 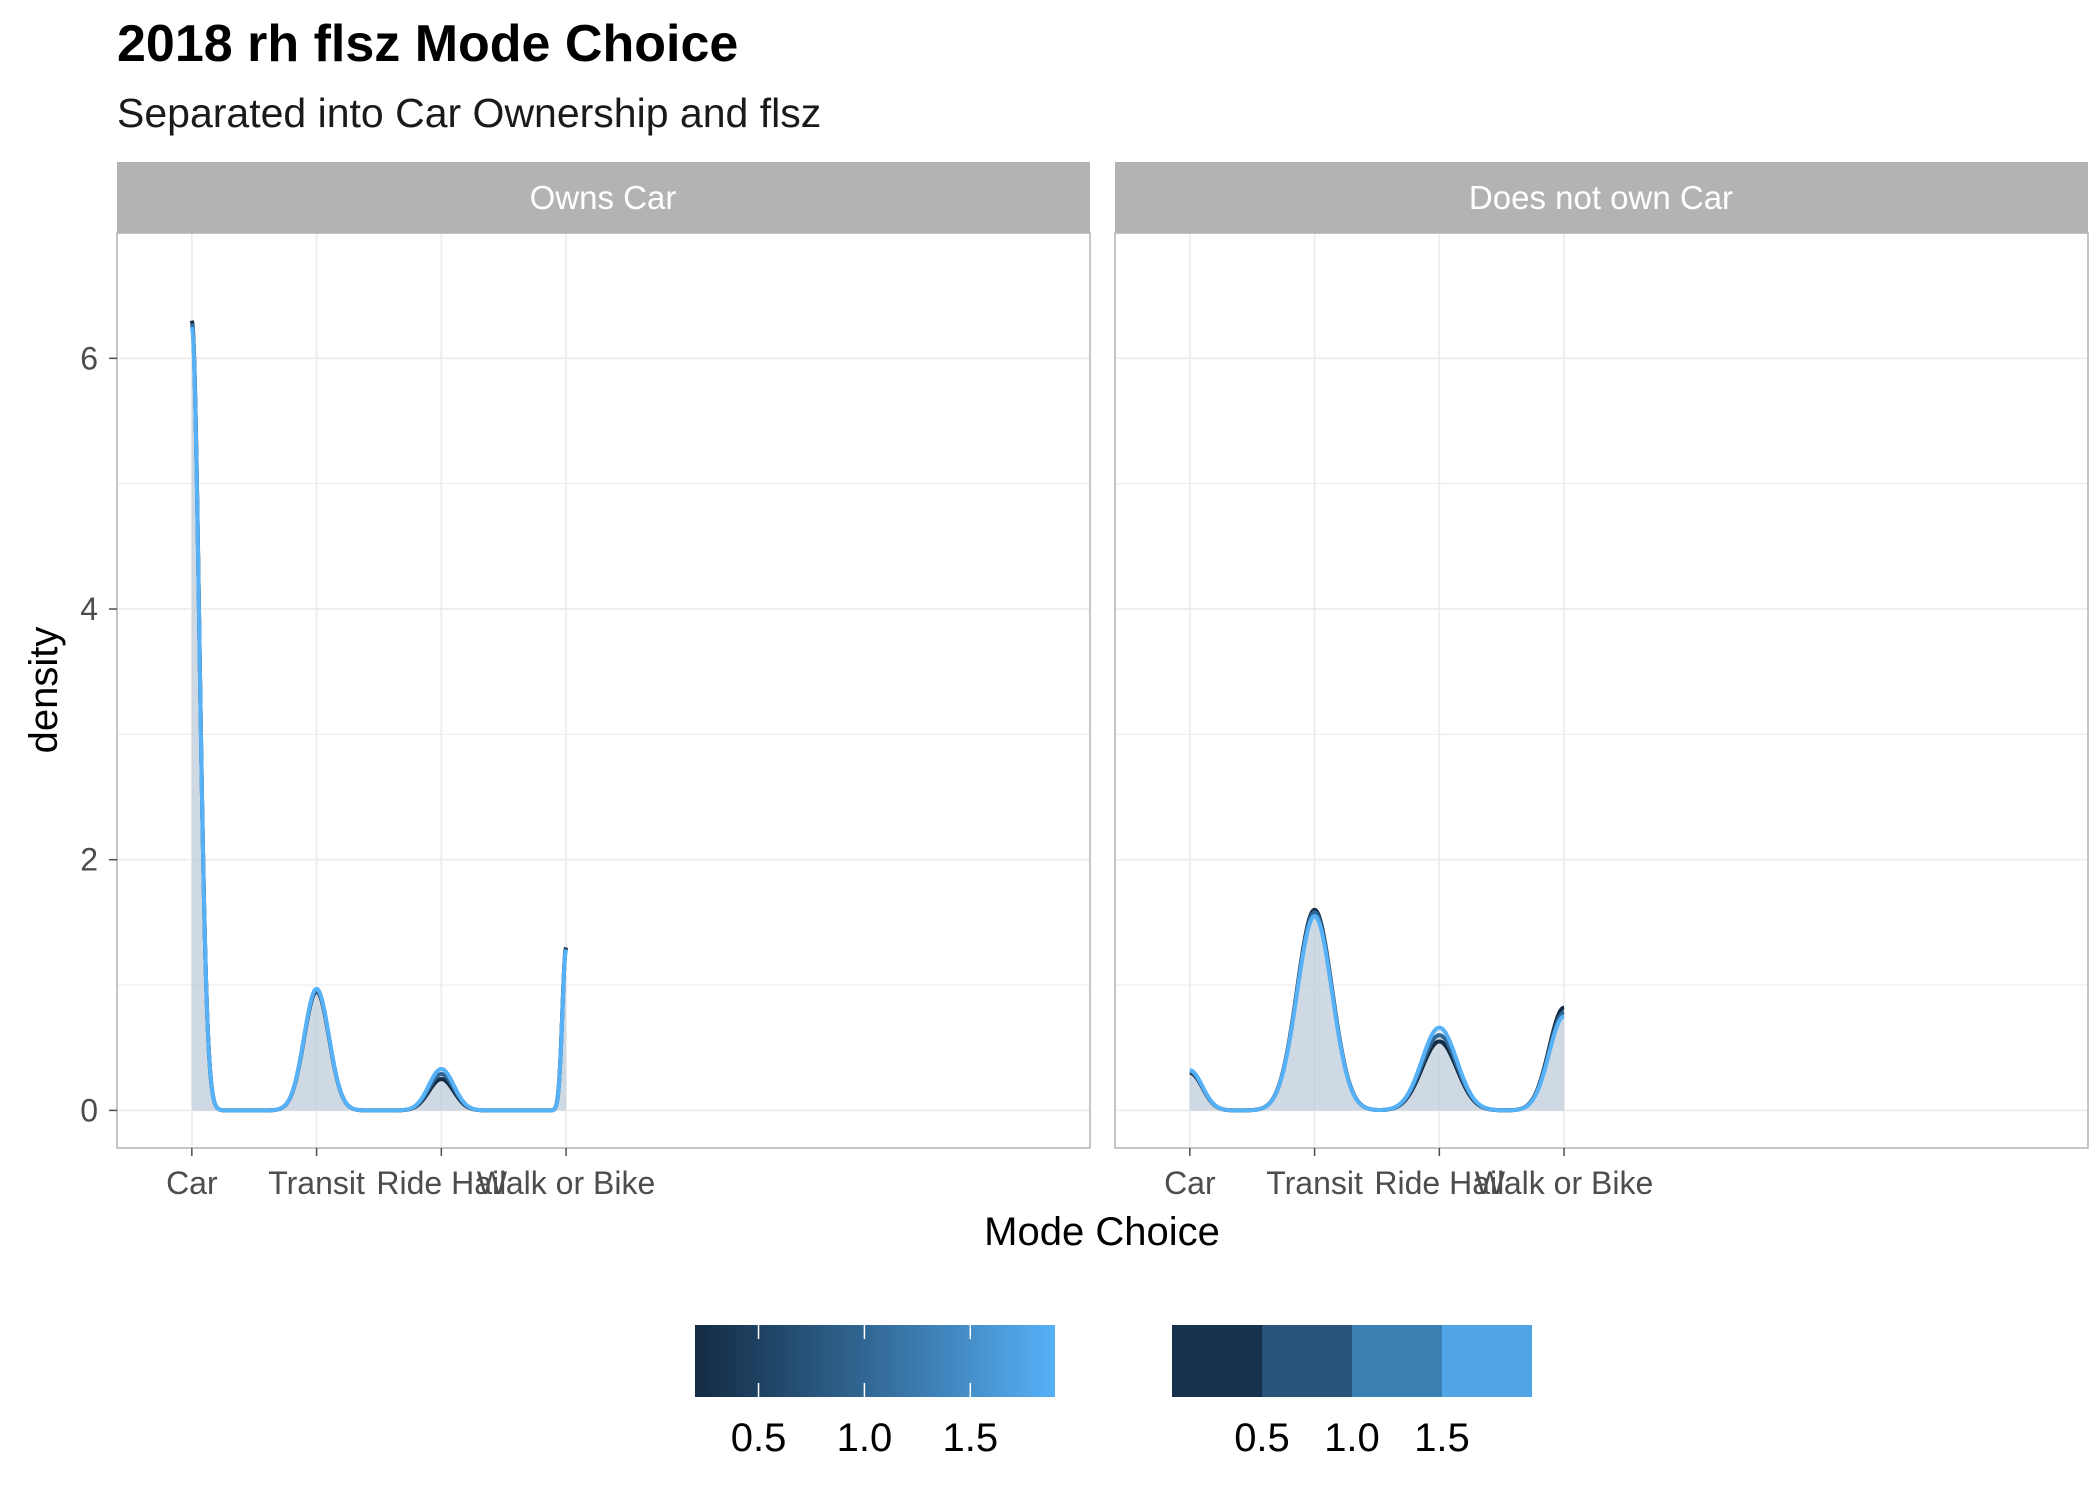 I want to click on panel-strip-label: Does not own Car, so click(x=1601, y=197).